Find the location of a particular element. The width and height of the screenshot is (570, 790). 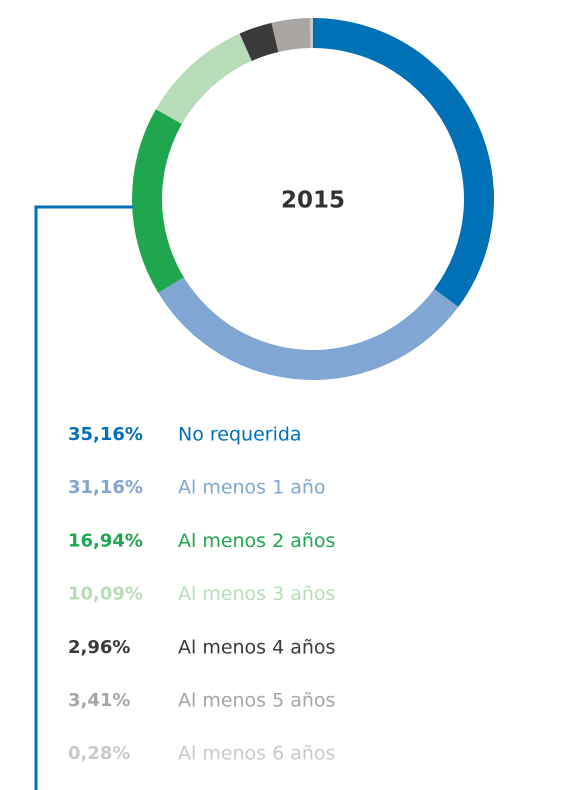

legend-label: Al menos 4 años is located at coordinates (256, 647).